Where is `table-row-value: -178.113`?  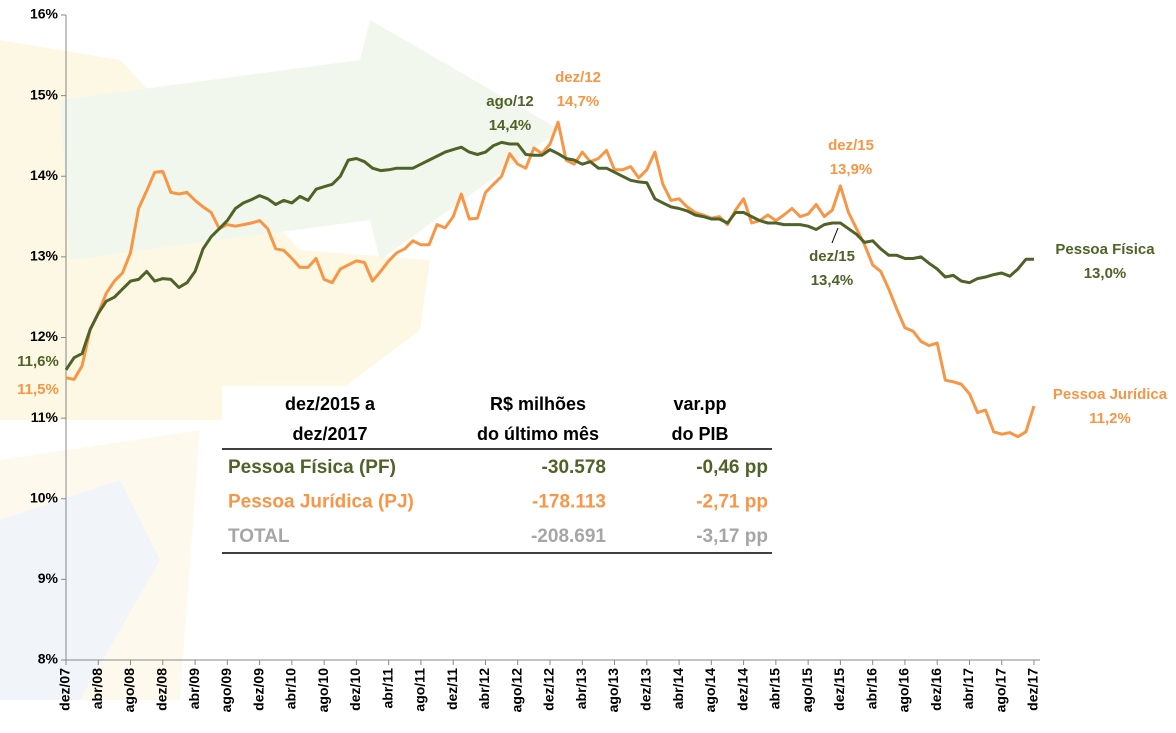
table-row-value: -178.113 is located at coordinates (569, 502).